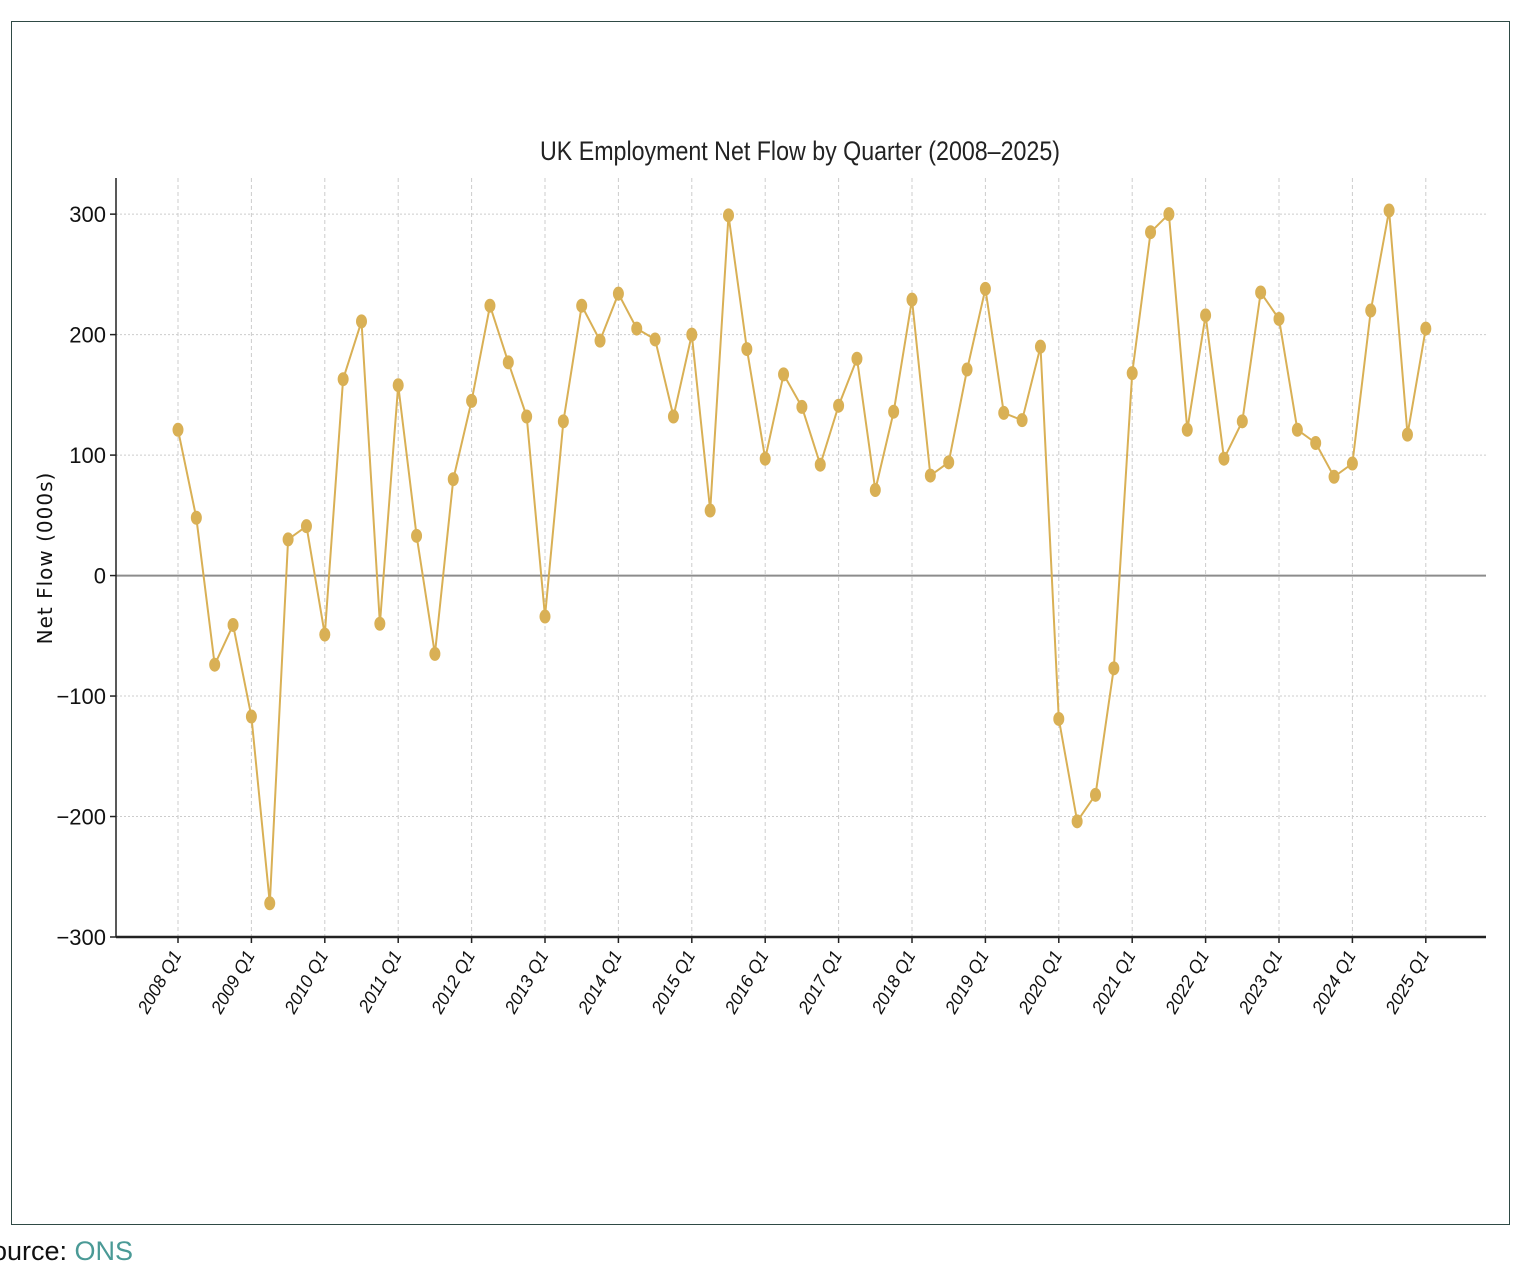  Describe the element at coordinates (86, 576) in the screenshot. I see `y-ticks: 300 200 100 0 −100 −200 −300` at that location.